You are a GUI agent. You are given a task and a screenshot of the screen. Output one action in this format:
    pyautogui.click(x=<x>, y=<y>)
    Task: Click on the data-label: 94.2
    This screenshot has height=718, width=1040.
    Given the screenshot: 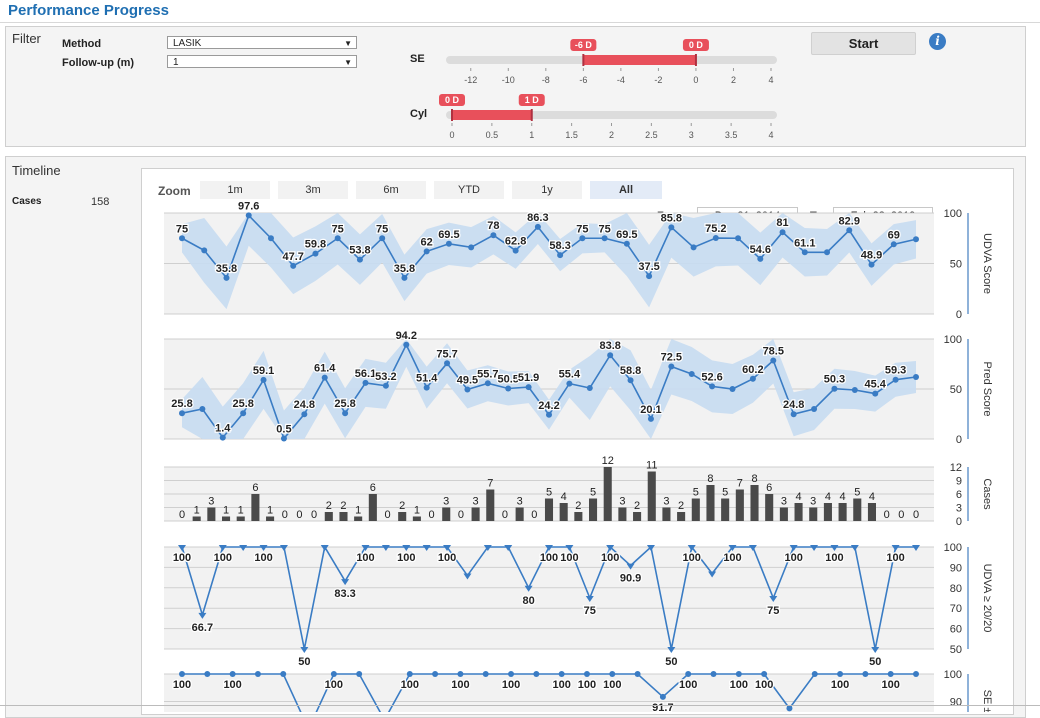 What is the action you would take?
    pyautogui.click(x=406, y=336)
    